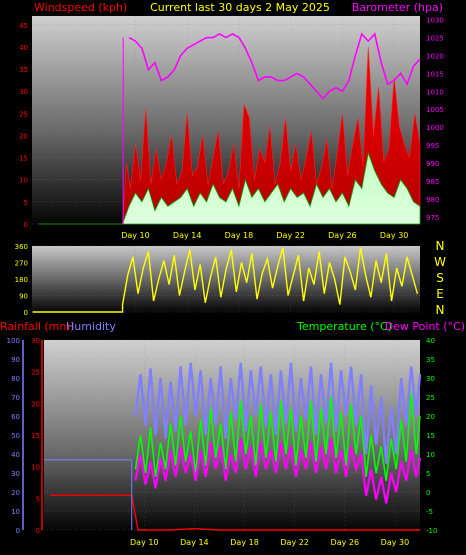 The height and width of the screenshot is (555, 466). What do you see at coordinates (15, 455) in the screenshot?
I see `y-tick-hum-4: 40` at bounding box center [15, 455].